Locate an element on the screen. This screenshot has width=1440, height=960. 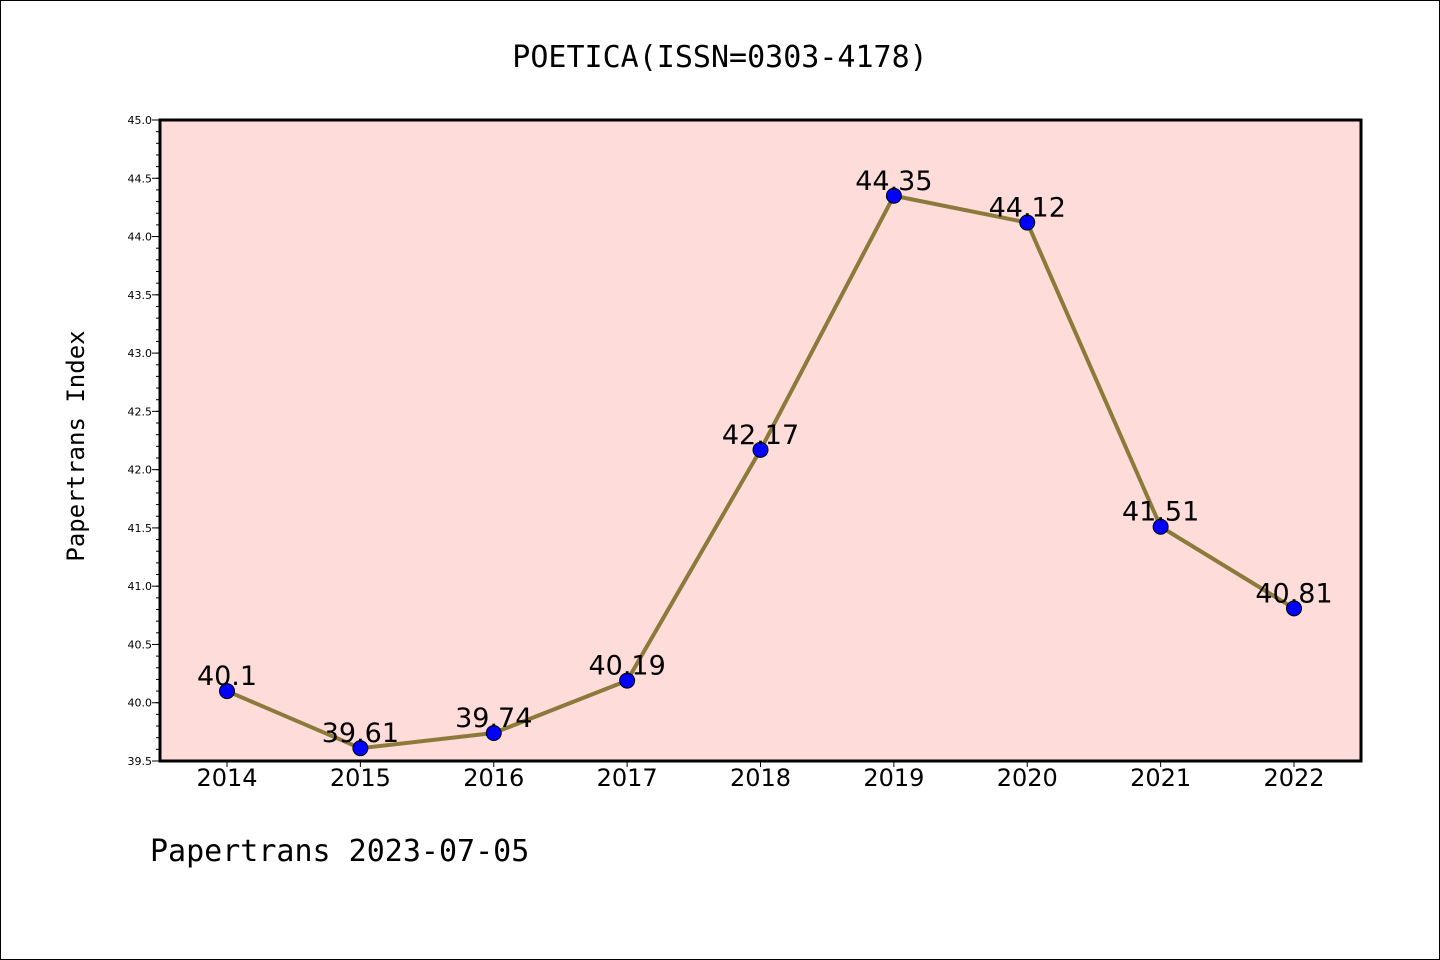
y-tick-label: 45.0 is located at coordinates (140, 120).